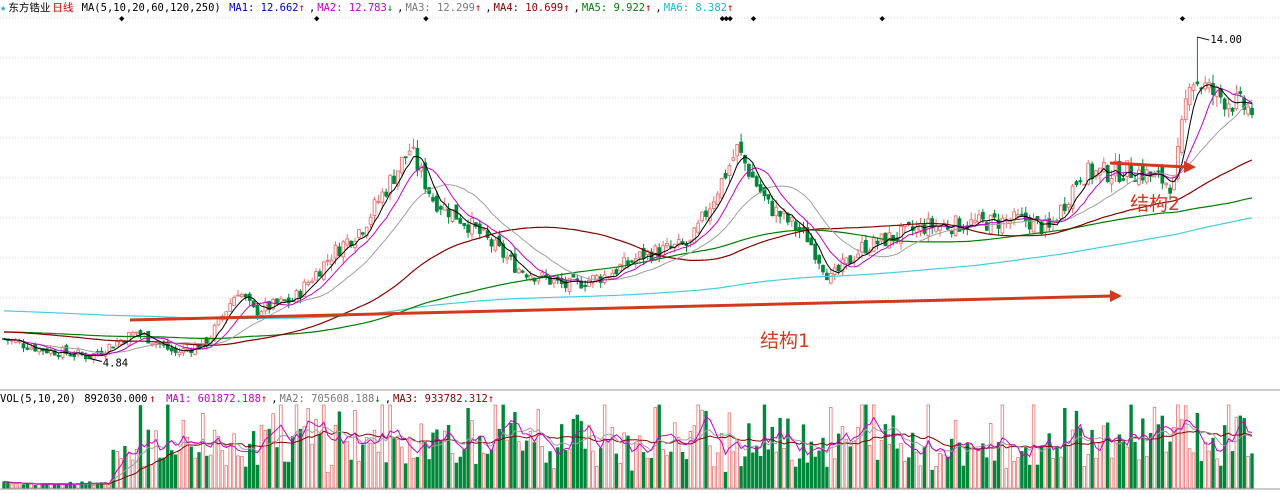 This screenshot has width=1280, height=493. I want to click on structure2-arrow, so click(1148, 165).